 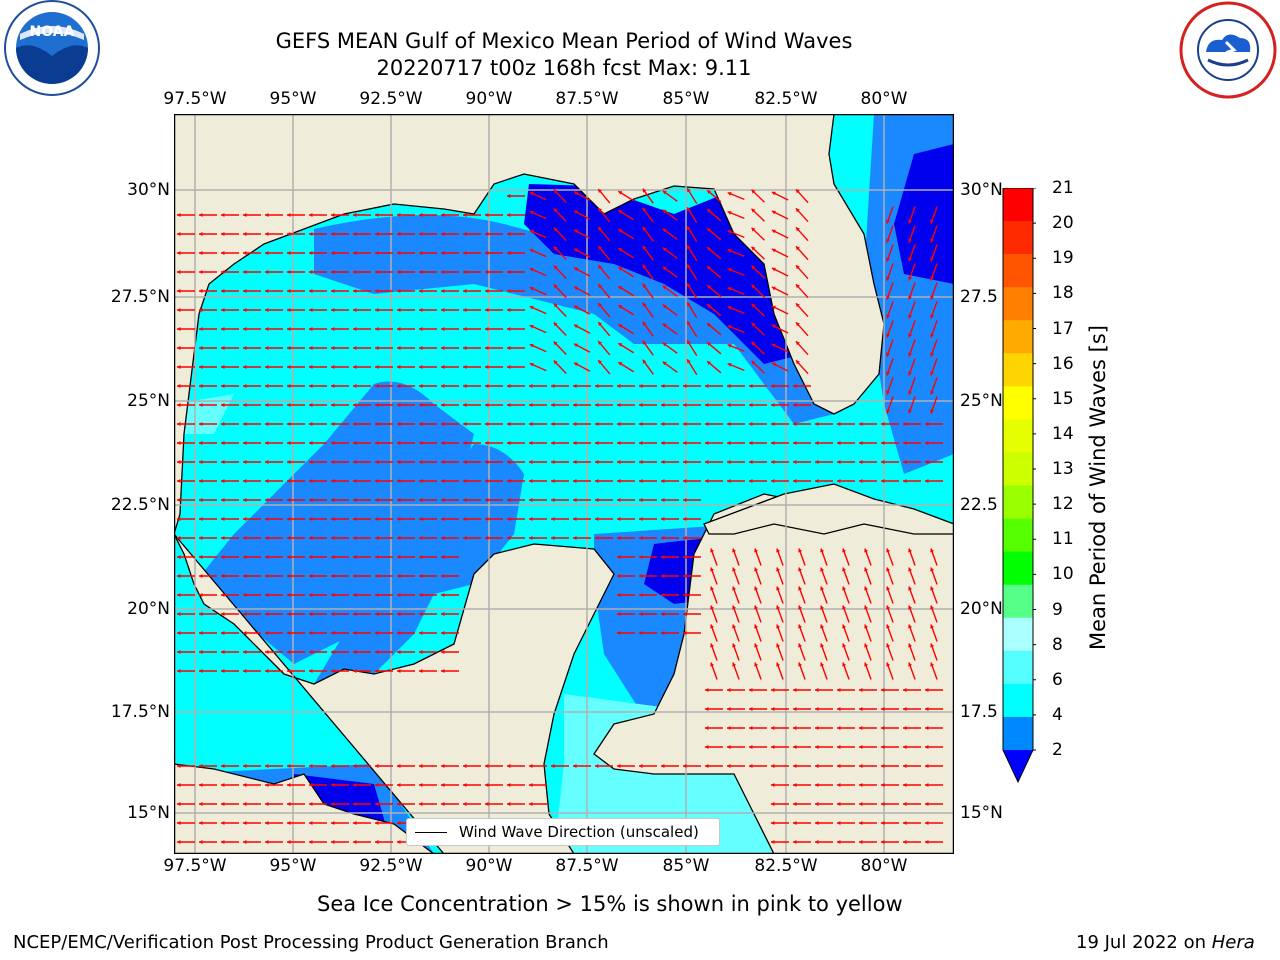 I want to click on footer-host: Hera, so click(x=1233, y=942).